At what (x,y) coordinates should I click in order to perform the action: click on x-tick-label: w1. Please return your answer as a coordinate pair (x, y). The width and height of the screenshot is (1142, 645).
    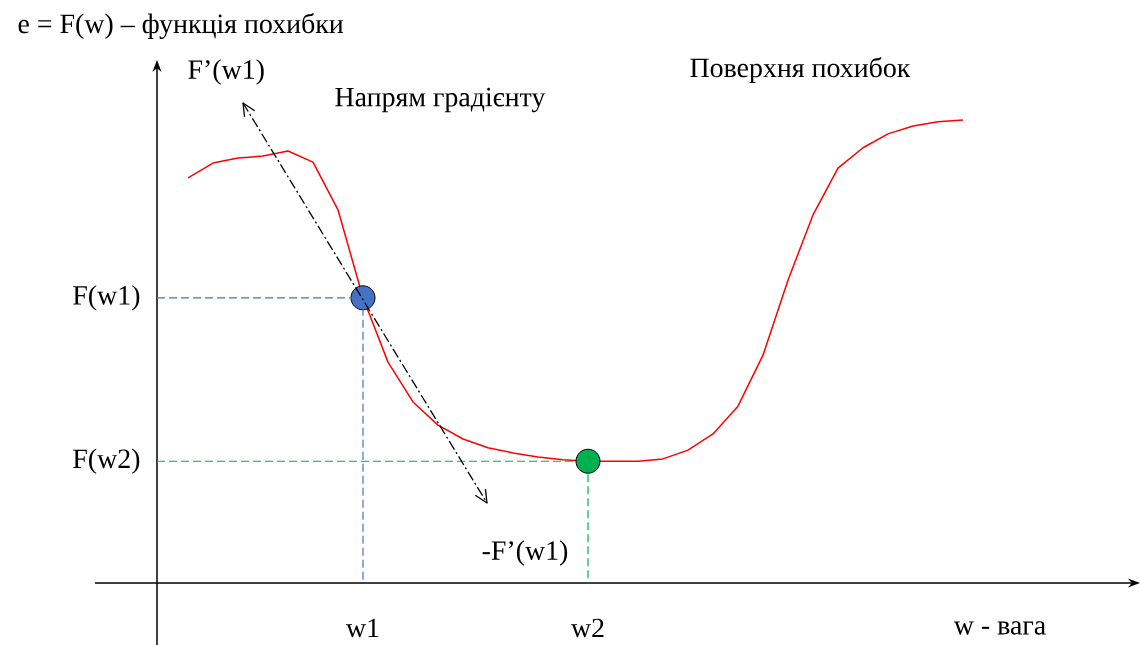
    Looking at the image, I should click on (362, 628).